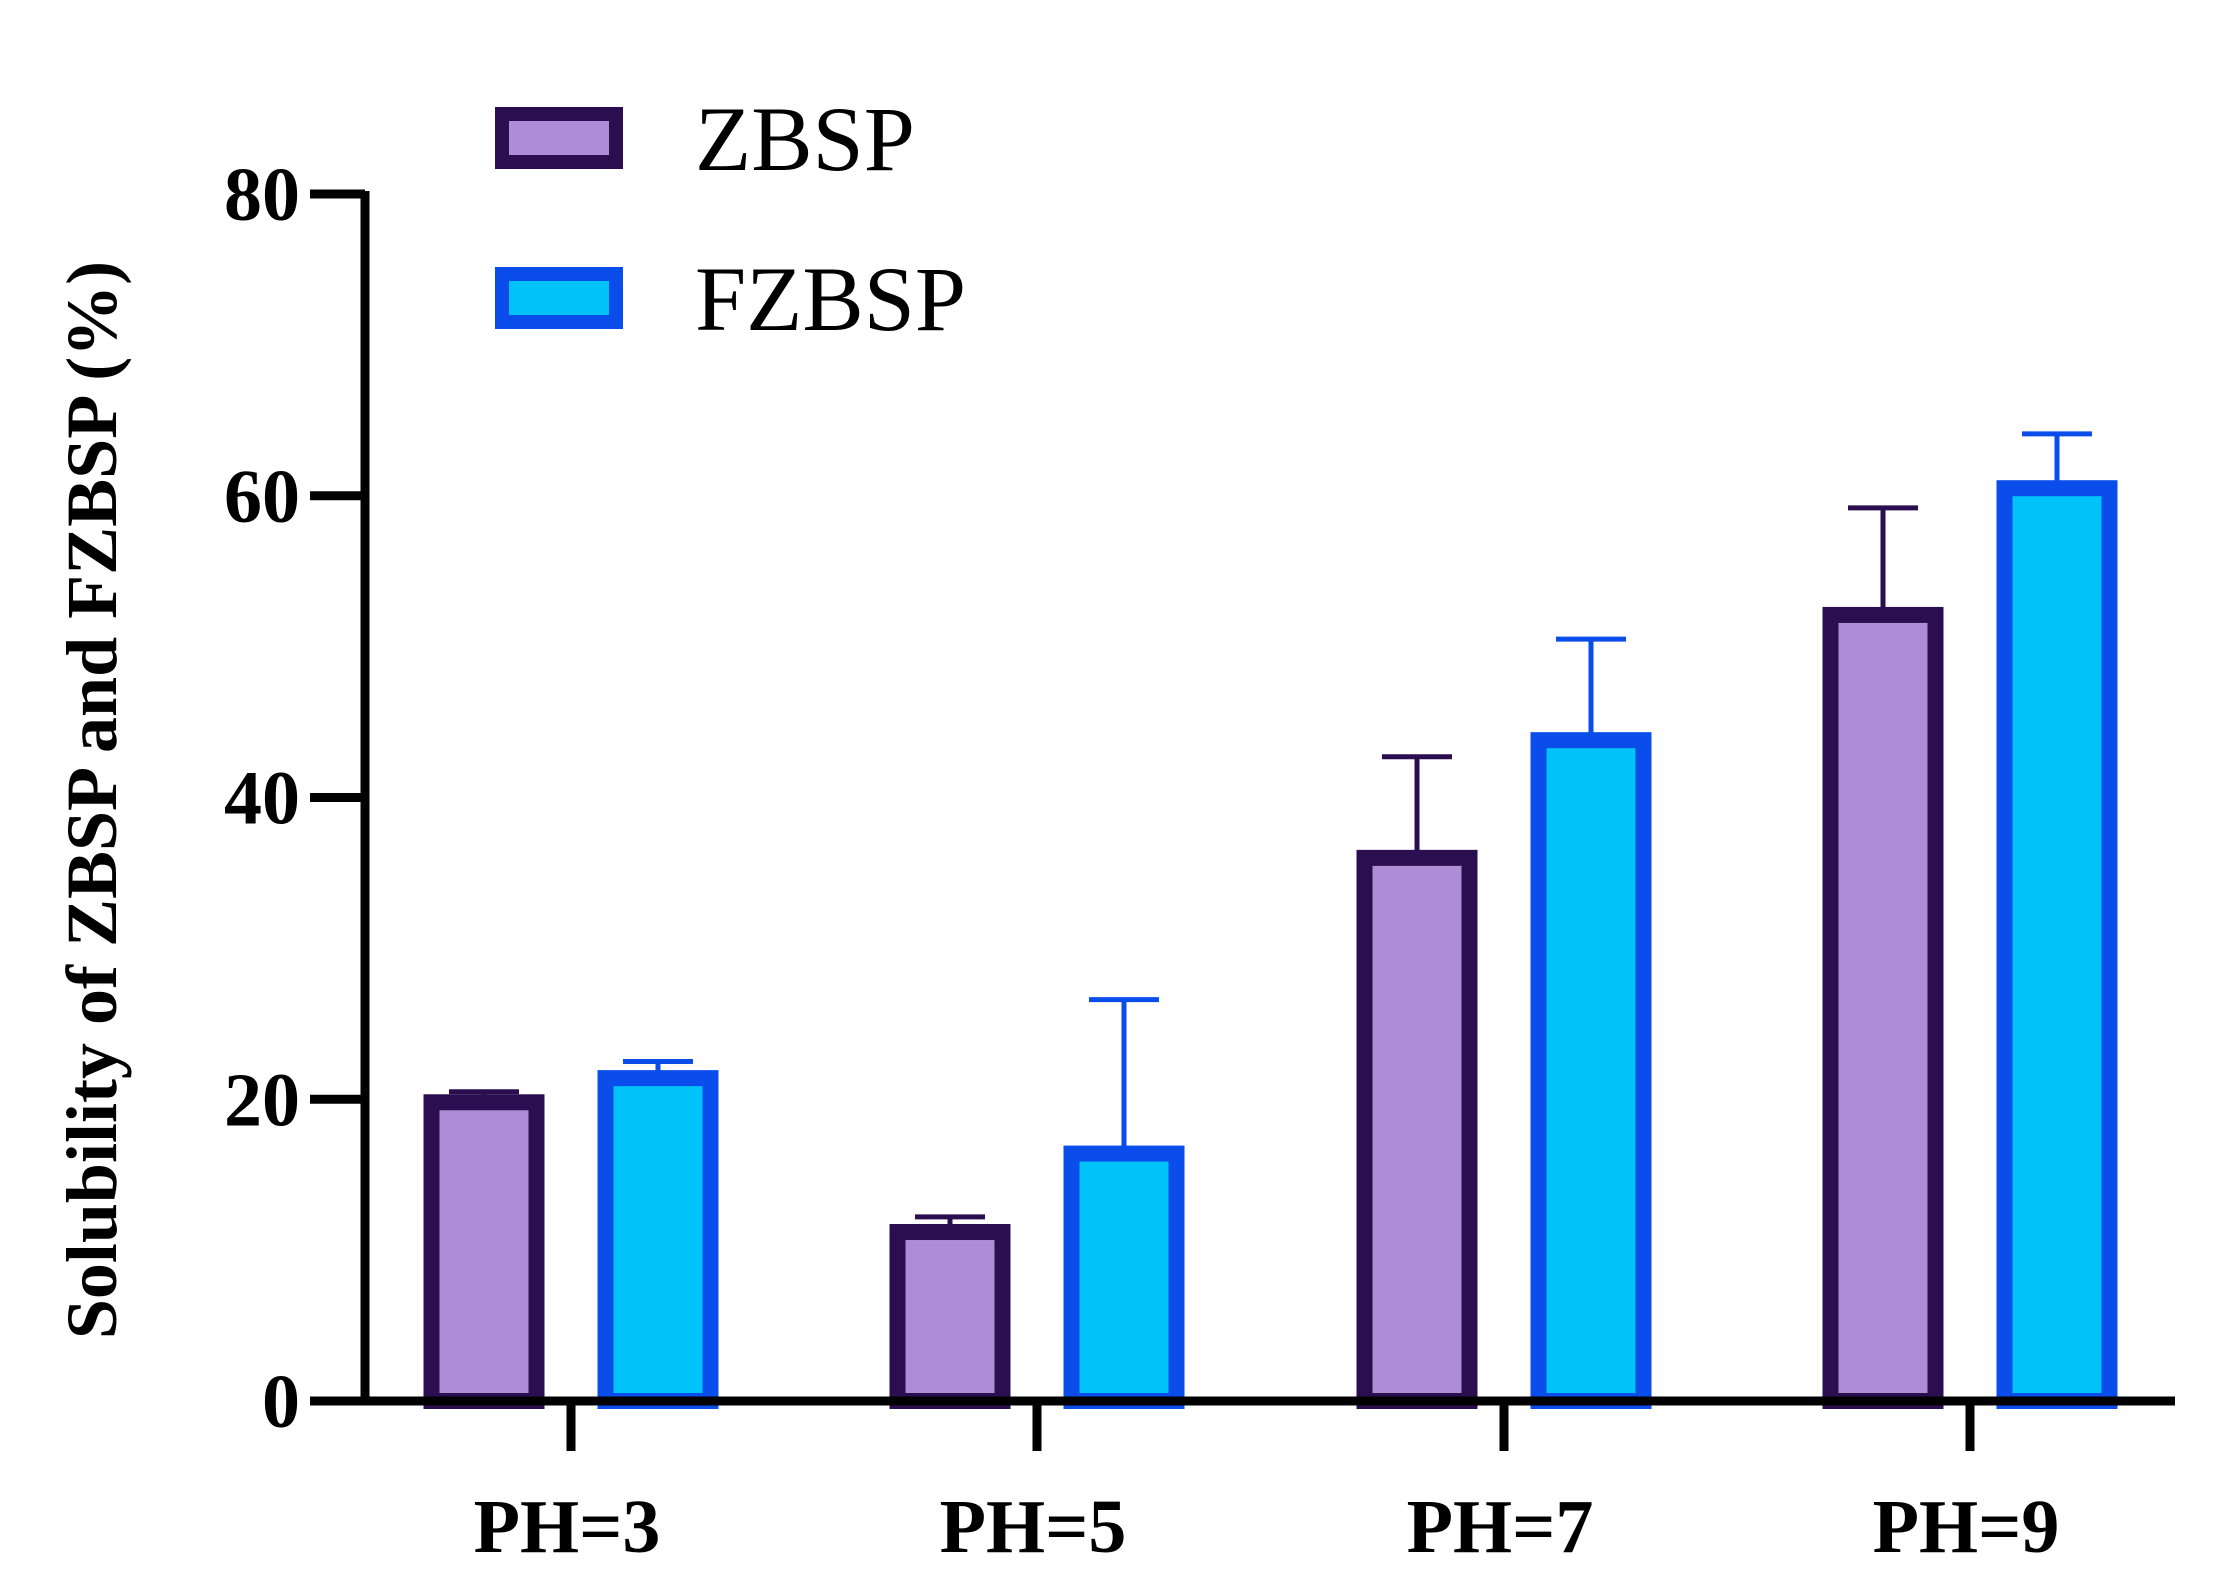 The height and width of the screenshot is (1588, 2231). Describe the element at coordinates (2057, 944) in the screenshot. I see `bar-fzbsp-ph9` at that location.